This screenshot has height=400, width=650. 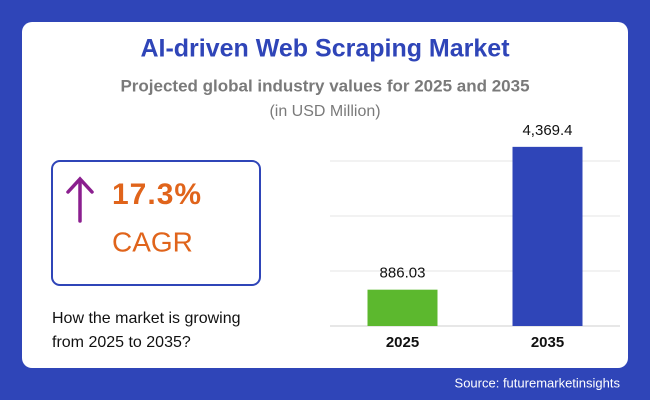 I want to click on x-tick-label: 2035, so click(x=547, y=342).